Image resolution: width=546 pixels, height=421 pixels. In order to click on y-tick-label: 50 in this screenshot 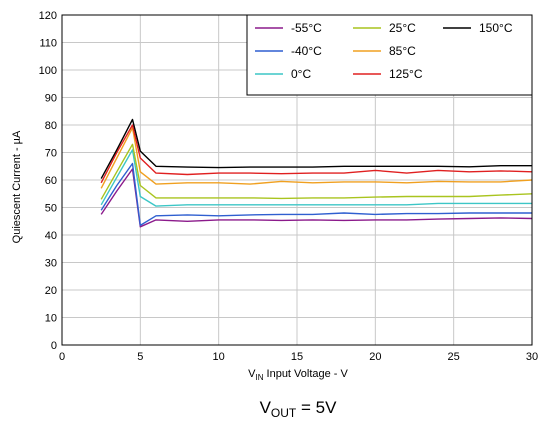, I will do `click(51, 209)`.